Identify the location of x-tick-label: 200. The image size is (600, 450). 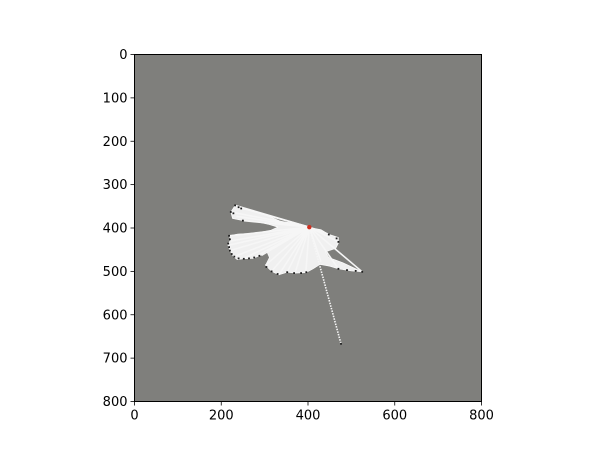
(221, 416).